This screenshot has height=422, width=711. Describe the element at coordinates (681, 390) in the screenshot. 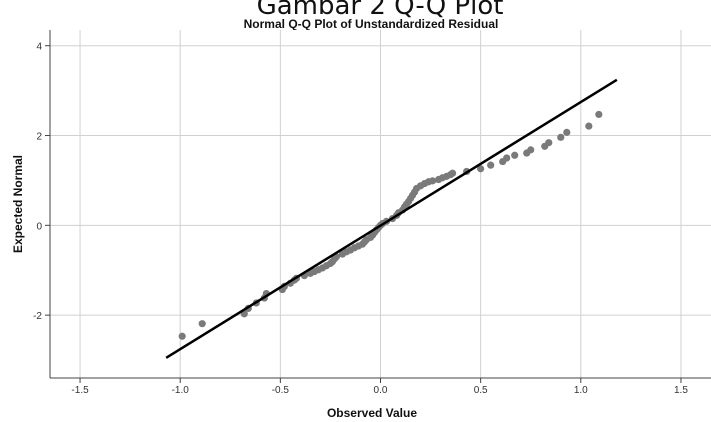

I see `x-tick-label: 1.5` at that location.